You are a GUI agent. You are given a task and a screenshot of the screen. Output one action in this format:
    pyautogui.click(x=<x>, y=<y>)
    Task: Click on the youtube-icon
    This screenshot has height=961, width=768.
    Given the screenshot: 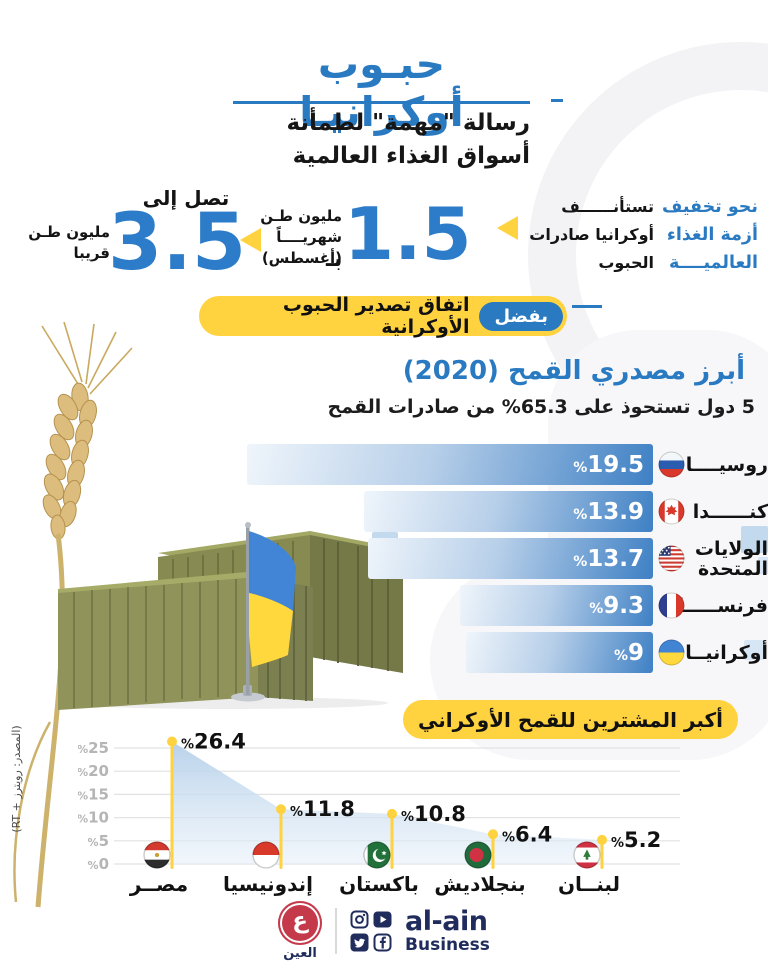 What is the action you would take?
    pyautogui.click(x=382, y=919)
    